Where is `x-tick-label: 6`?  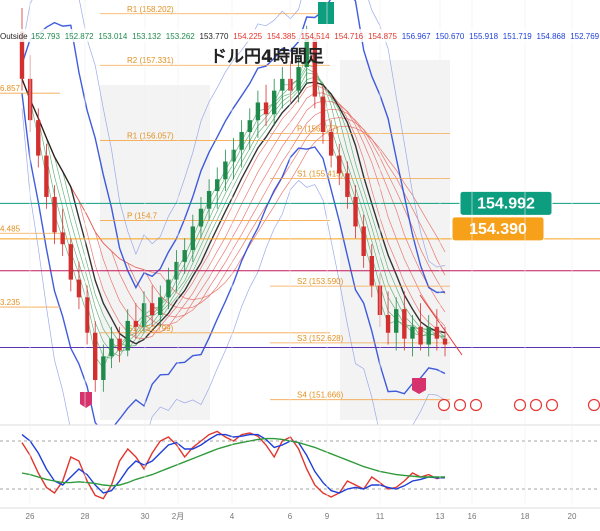 x-tick-label: 6 is located at coordinates (290, 516).